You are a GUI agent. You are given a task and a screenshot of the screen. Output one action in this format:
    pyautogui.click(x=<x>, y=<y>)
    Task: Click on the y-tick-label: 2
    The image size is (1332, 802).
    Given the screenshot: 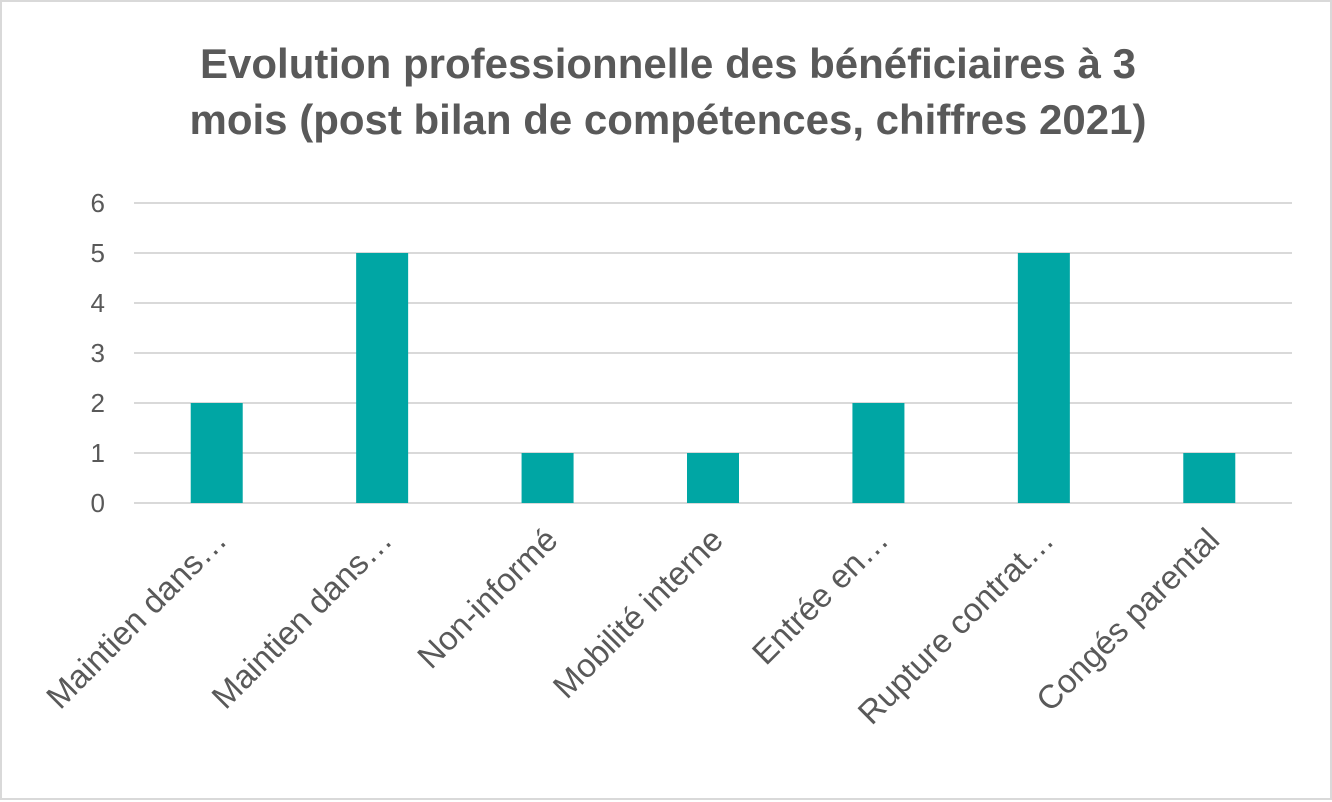 What is the action you would take?
    pyautogui.click(x=98, y=403)
    